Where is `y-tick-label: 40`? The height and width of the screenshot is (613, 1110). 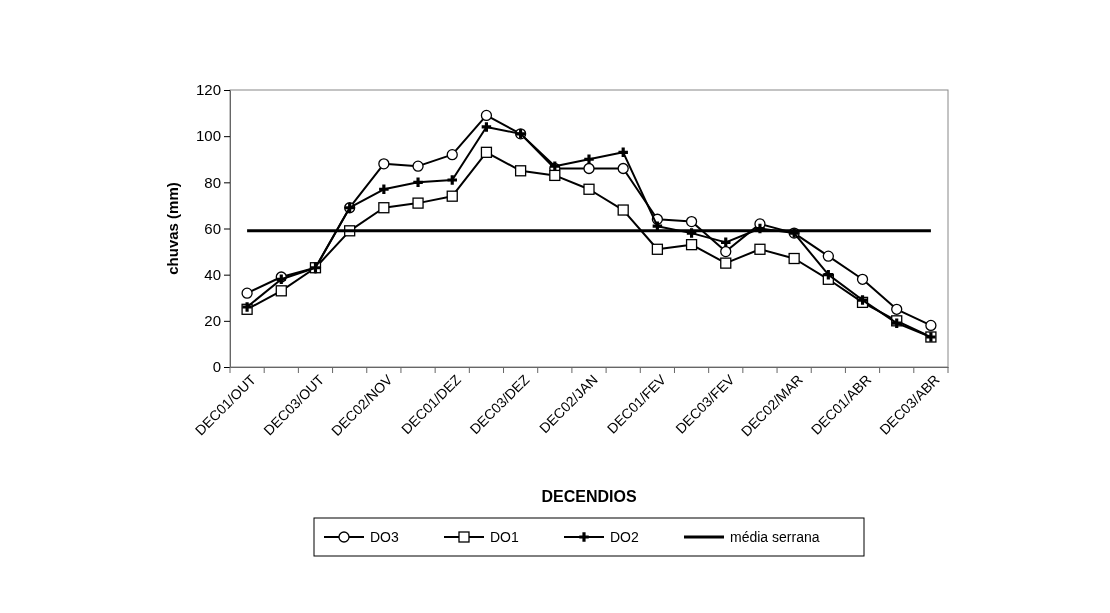
y-tick-label: 40 is located at coordinates (212, 274).